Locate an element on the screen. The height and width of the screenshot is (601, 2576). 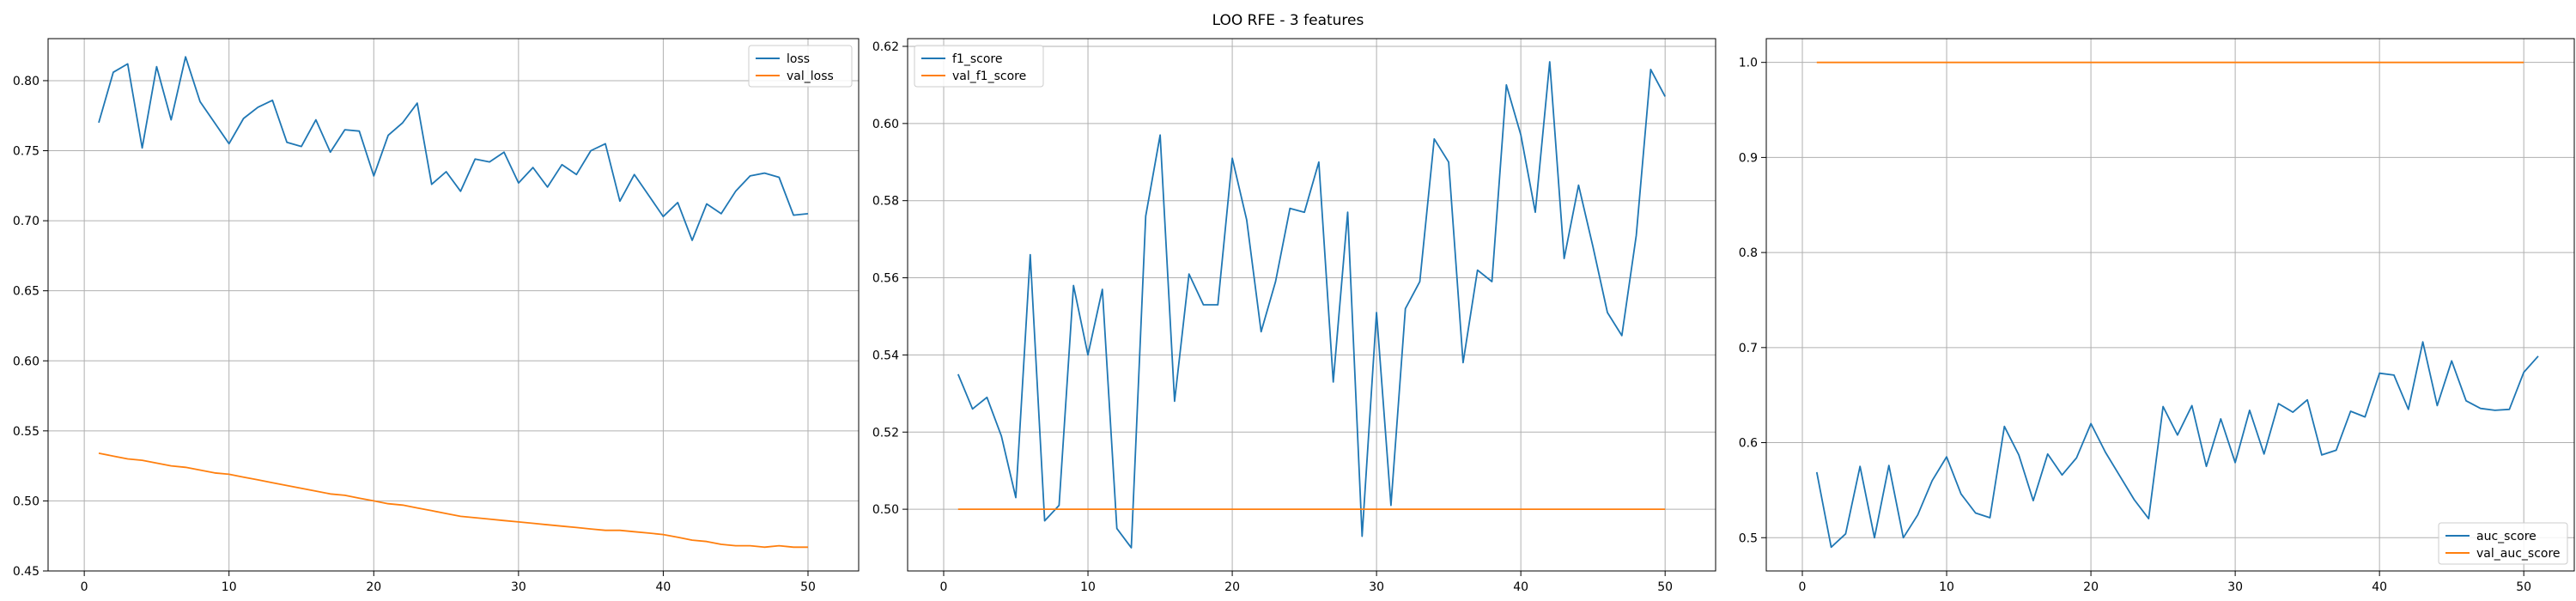
legend-label: val_f1_score is located at coordinates (989, 76).